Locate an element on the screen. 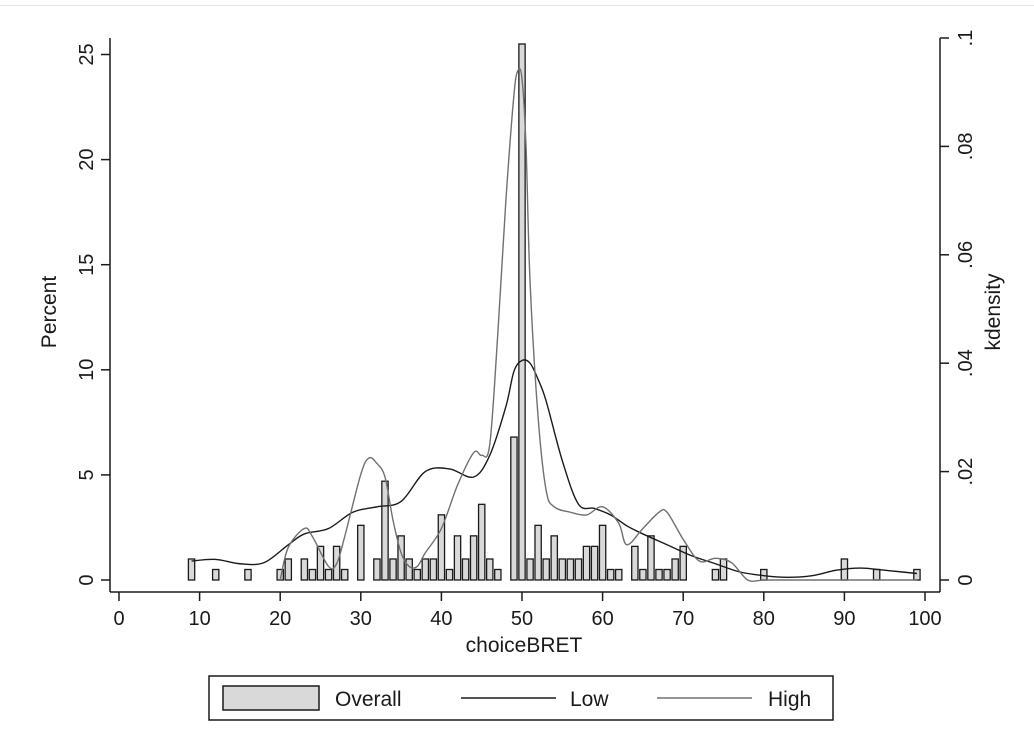 Image resolution: width=1034 pixels, height=751 pixels. x-tick-label: 90 is located at coordinates (844, 619).